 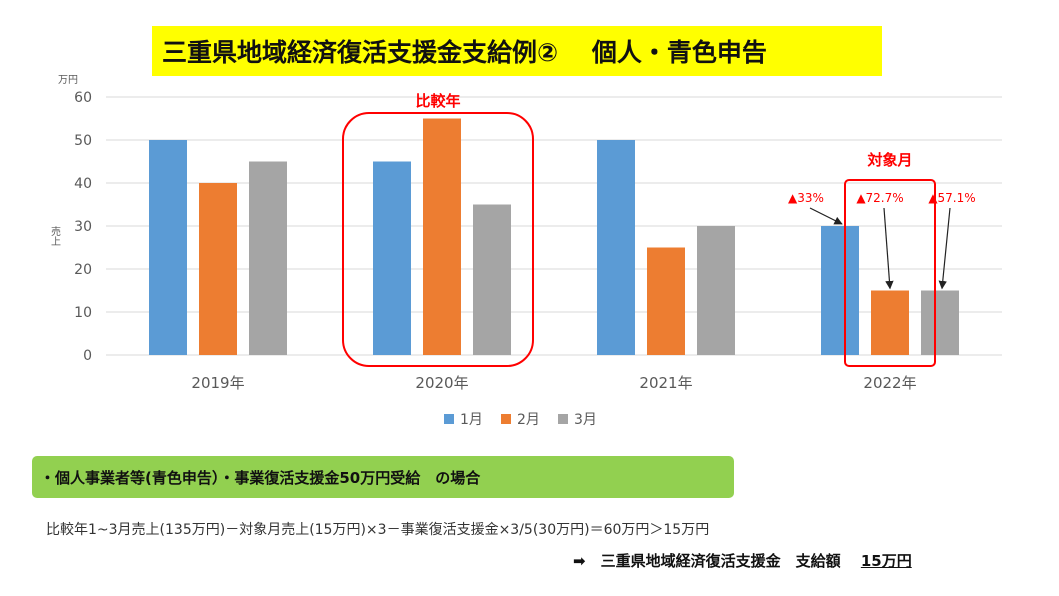 What do you see at coordinates (442, 236) in the screenshot?
I see `bar-2月-2020年` at bounding box center [442, 236].